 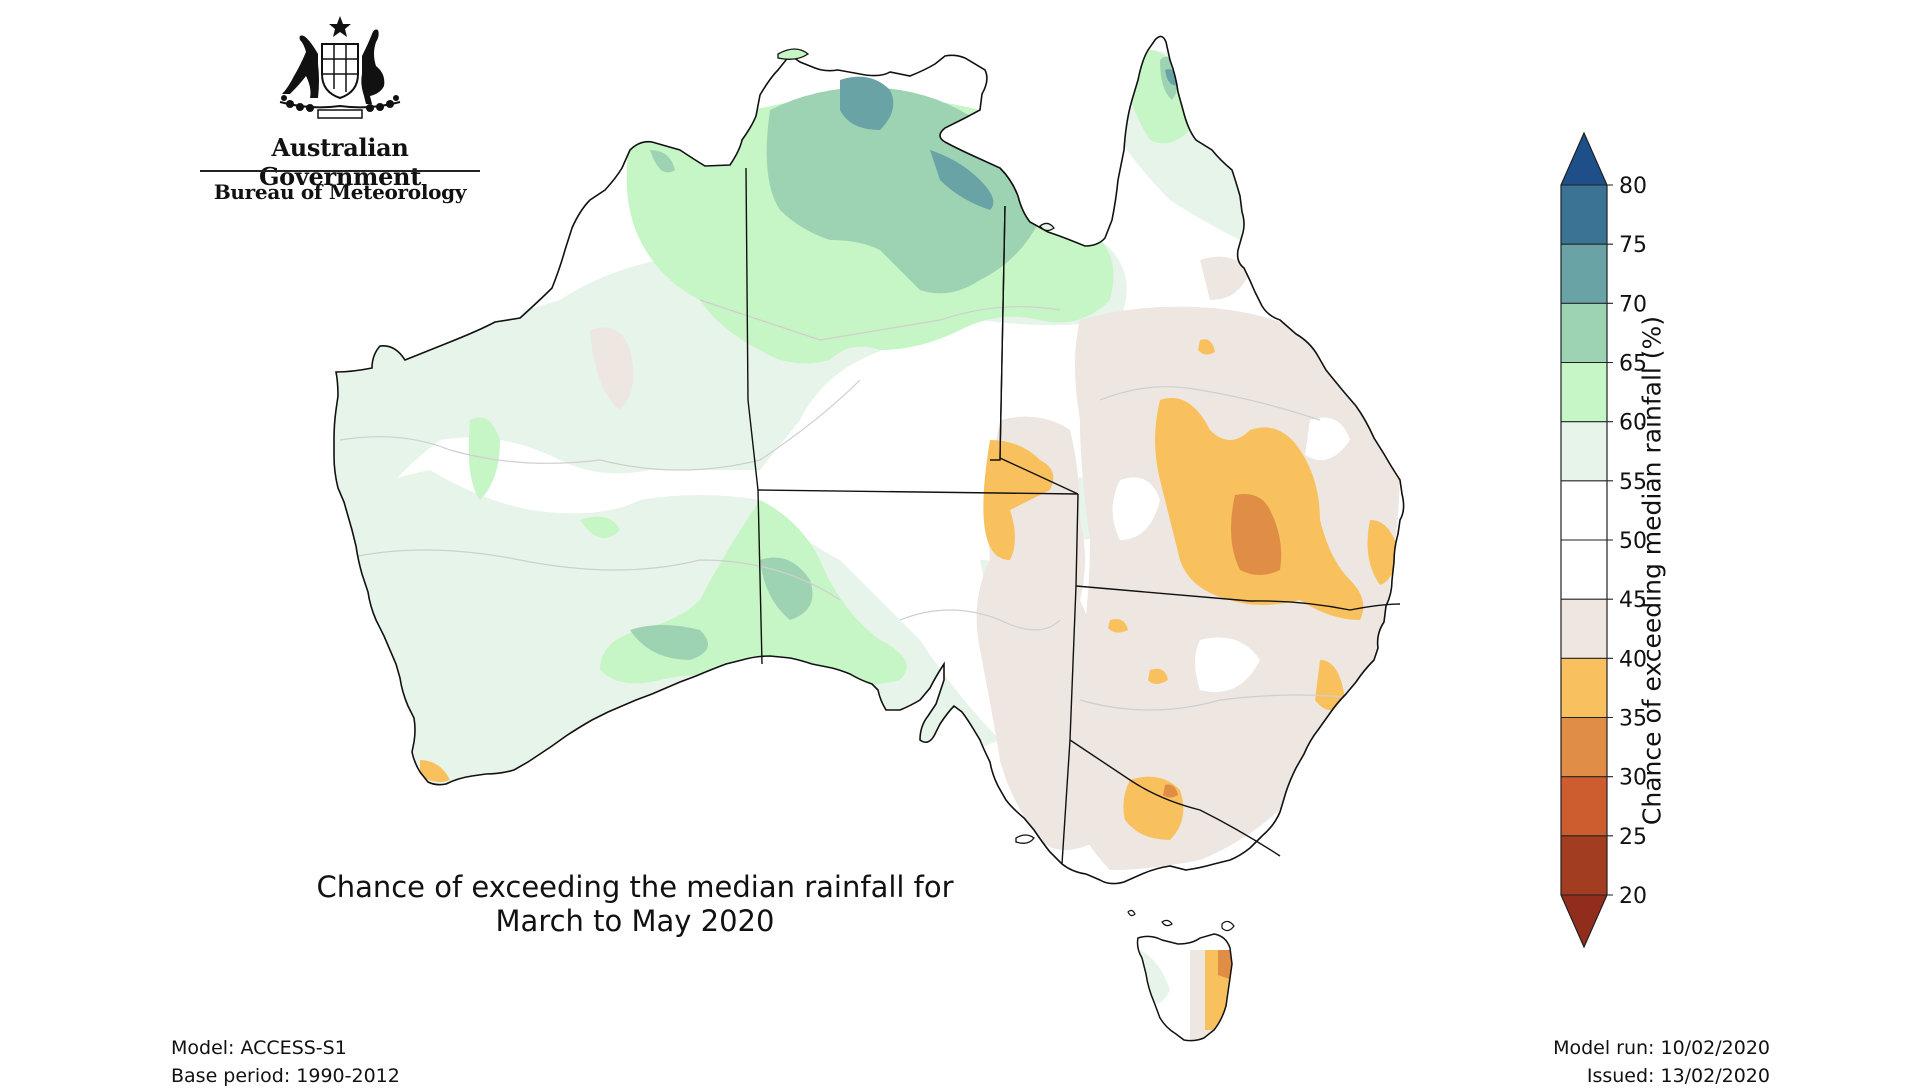 I want to click on colorbar-tick-label-30: 30, so click(x=1633, y=778).